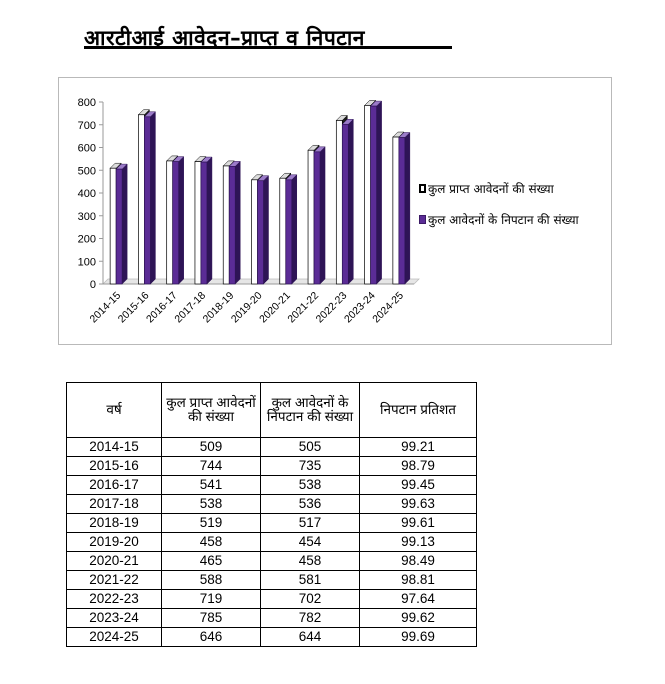  What do you see at coordinates (418, 523) in the screenshot?
I see `cell-percent: 99.61` at bounding box center [418, 523].